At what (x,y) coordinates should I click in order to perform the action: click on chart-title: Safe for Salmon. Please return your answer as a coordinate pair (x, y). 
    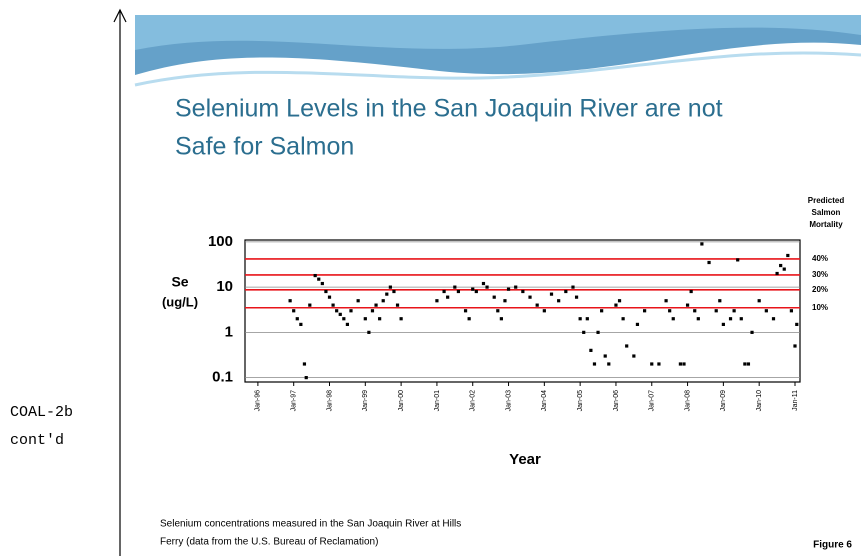
    Looking at the image, I should click on (264, 147).